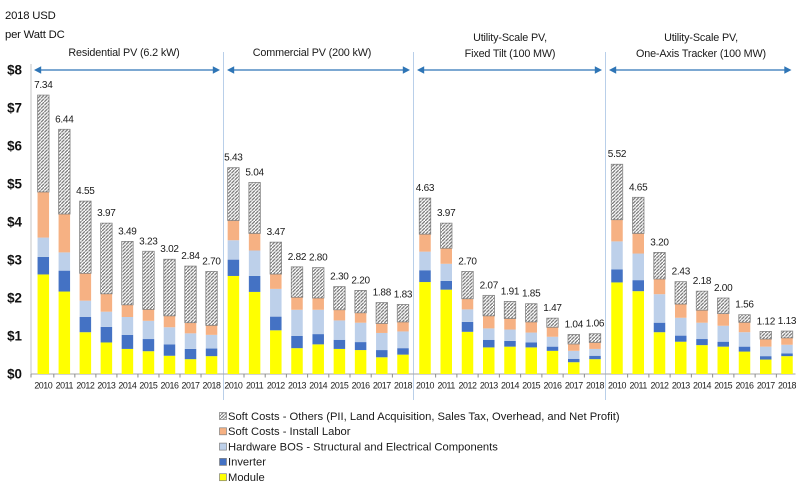 This screenshot has width=800, height=497. Describe the element at coordinates (681, 272) in the screenshot. I see `svg-text: 2.43` at that location.